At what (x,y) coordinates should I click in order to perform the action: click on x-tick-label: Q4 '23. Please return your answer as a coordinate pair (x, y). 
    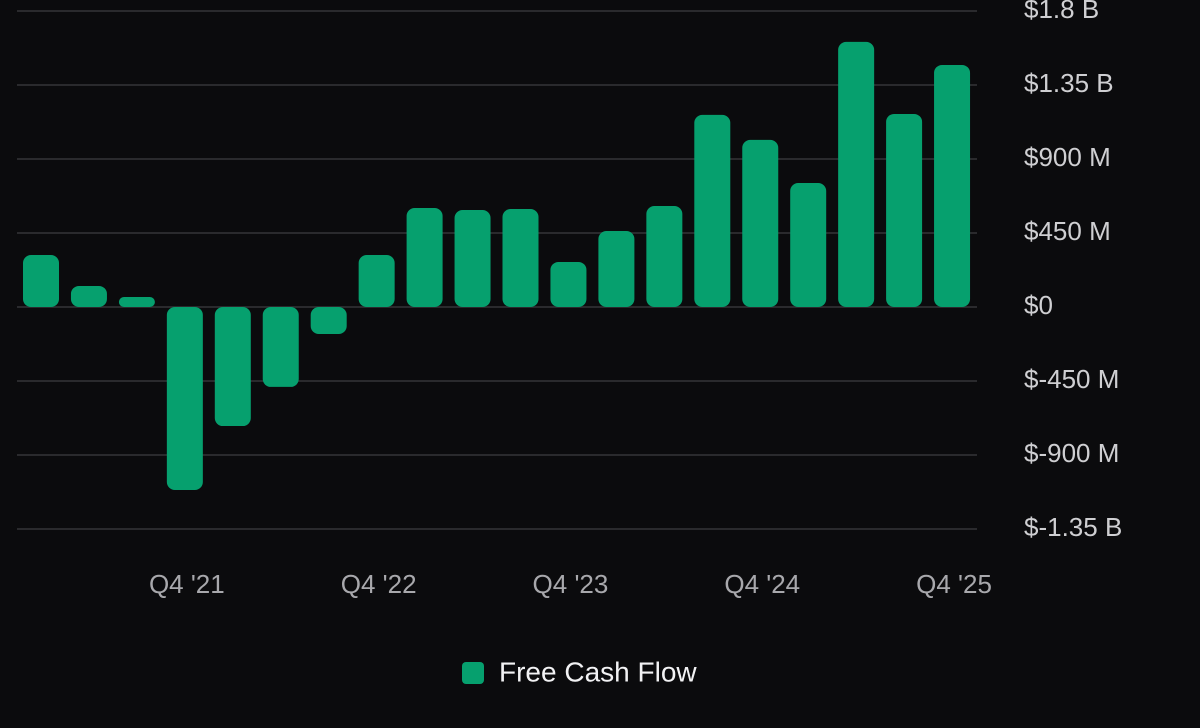
    Looking at the image, I should click on (571, 584).